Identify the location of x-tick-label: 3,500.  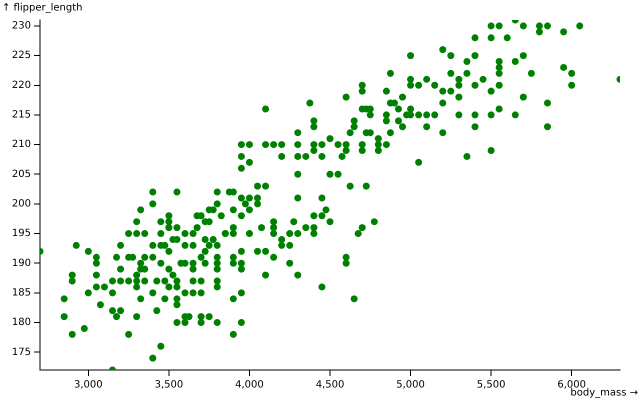
(169, 385).